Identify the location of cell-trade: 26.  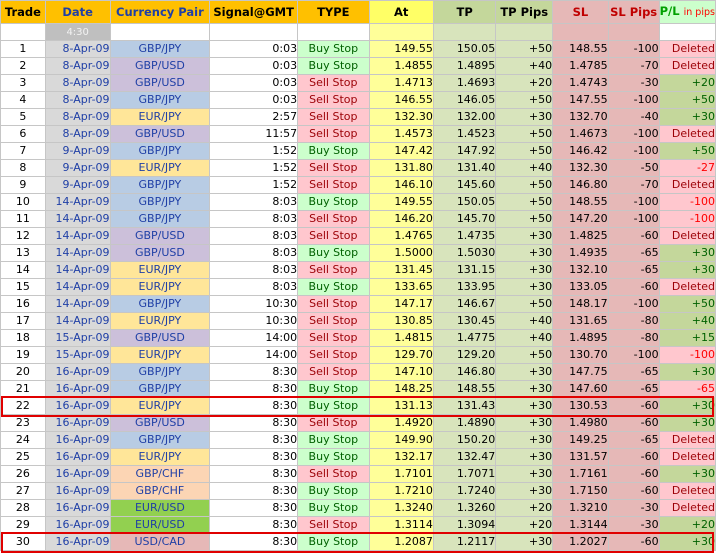
(23, 474).